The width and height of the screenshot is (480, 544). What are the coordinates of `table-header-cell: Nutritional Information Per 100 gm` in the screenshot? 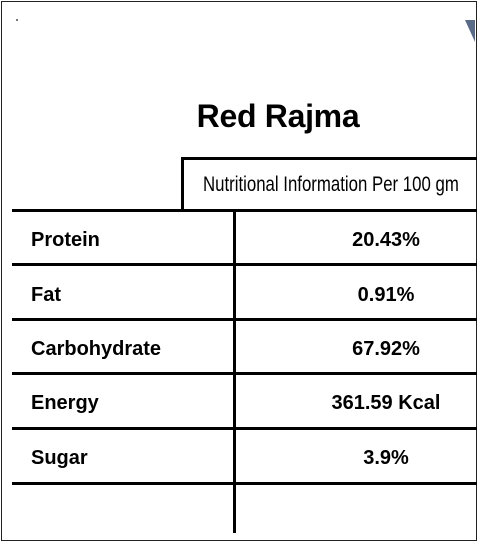 It's located at (329, 183).